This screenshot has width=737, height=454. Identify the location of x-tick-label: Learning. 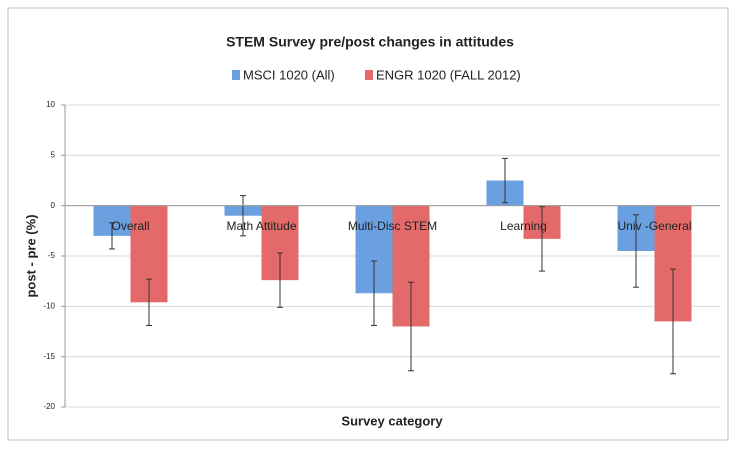
(523, 226).